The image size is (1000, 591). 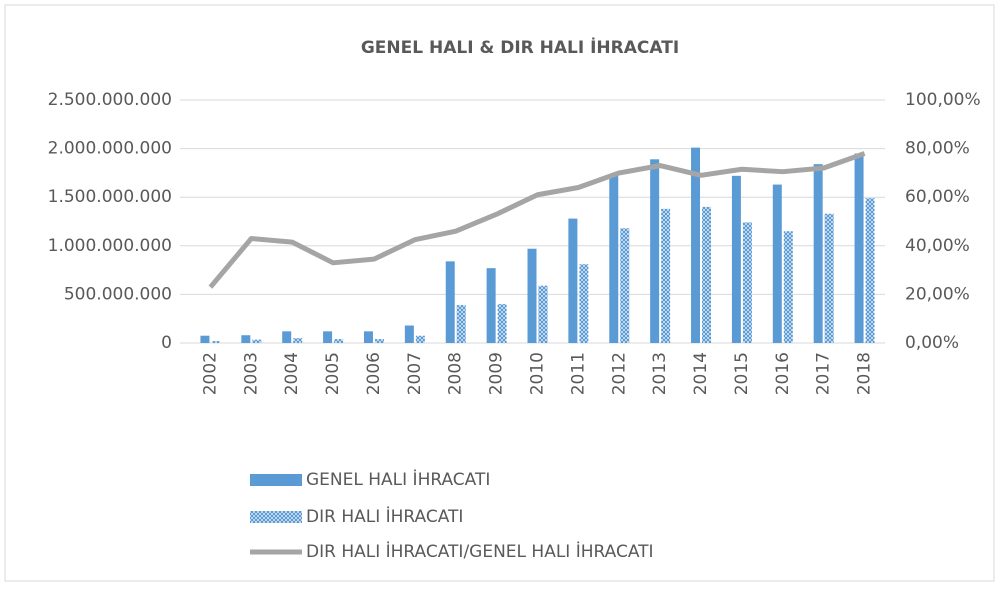 What do you see at coordinates (110, 100) in the screenshot?
I see `y-tick-label: 2.500.000.000` at bounding box center [110, 100].